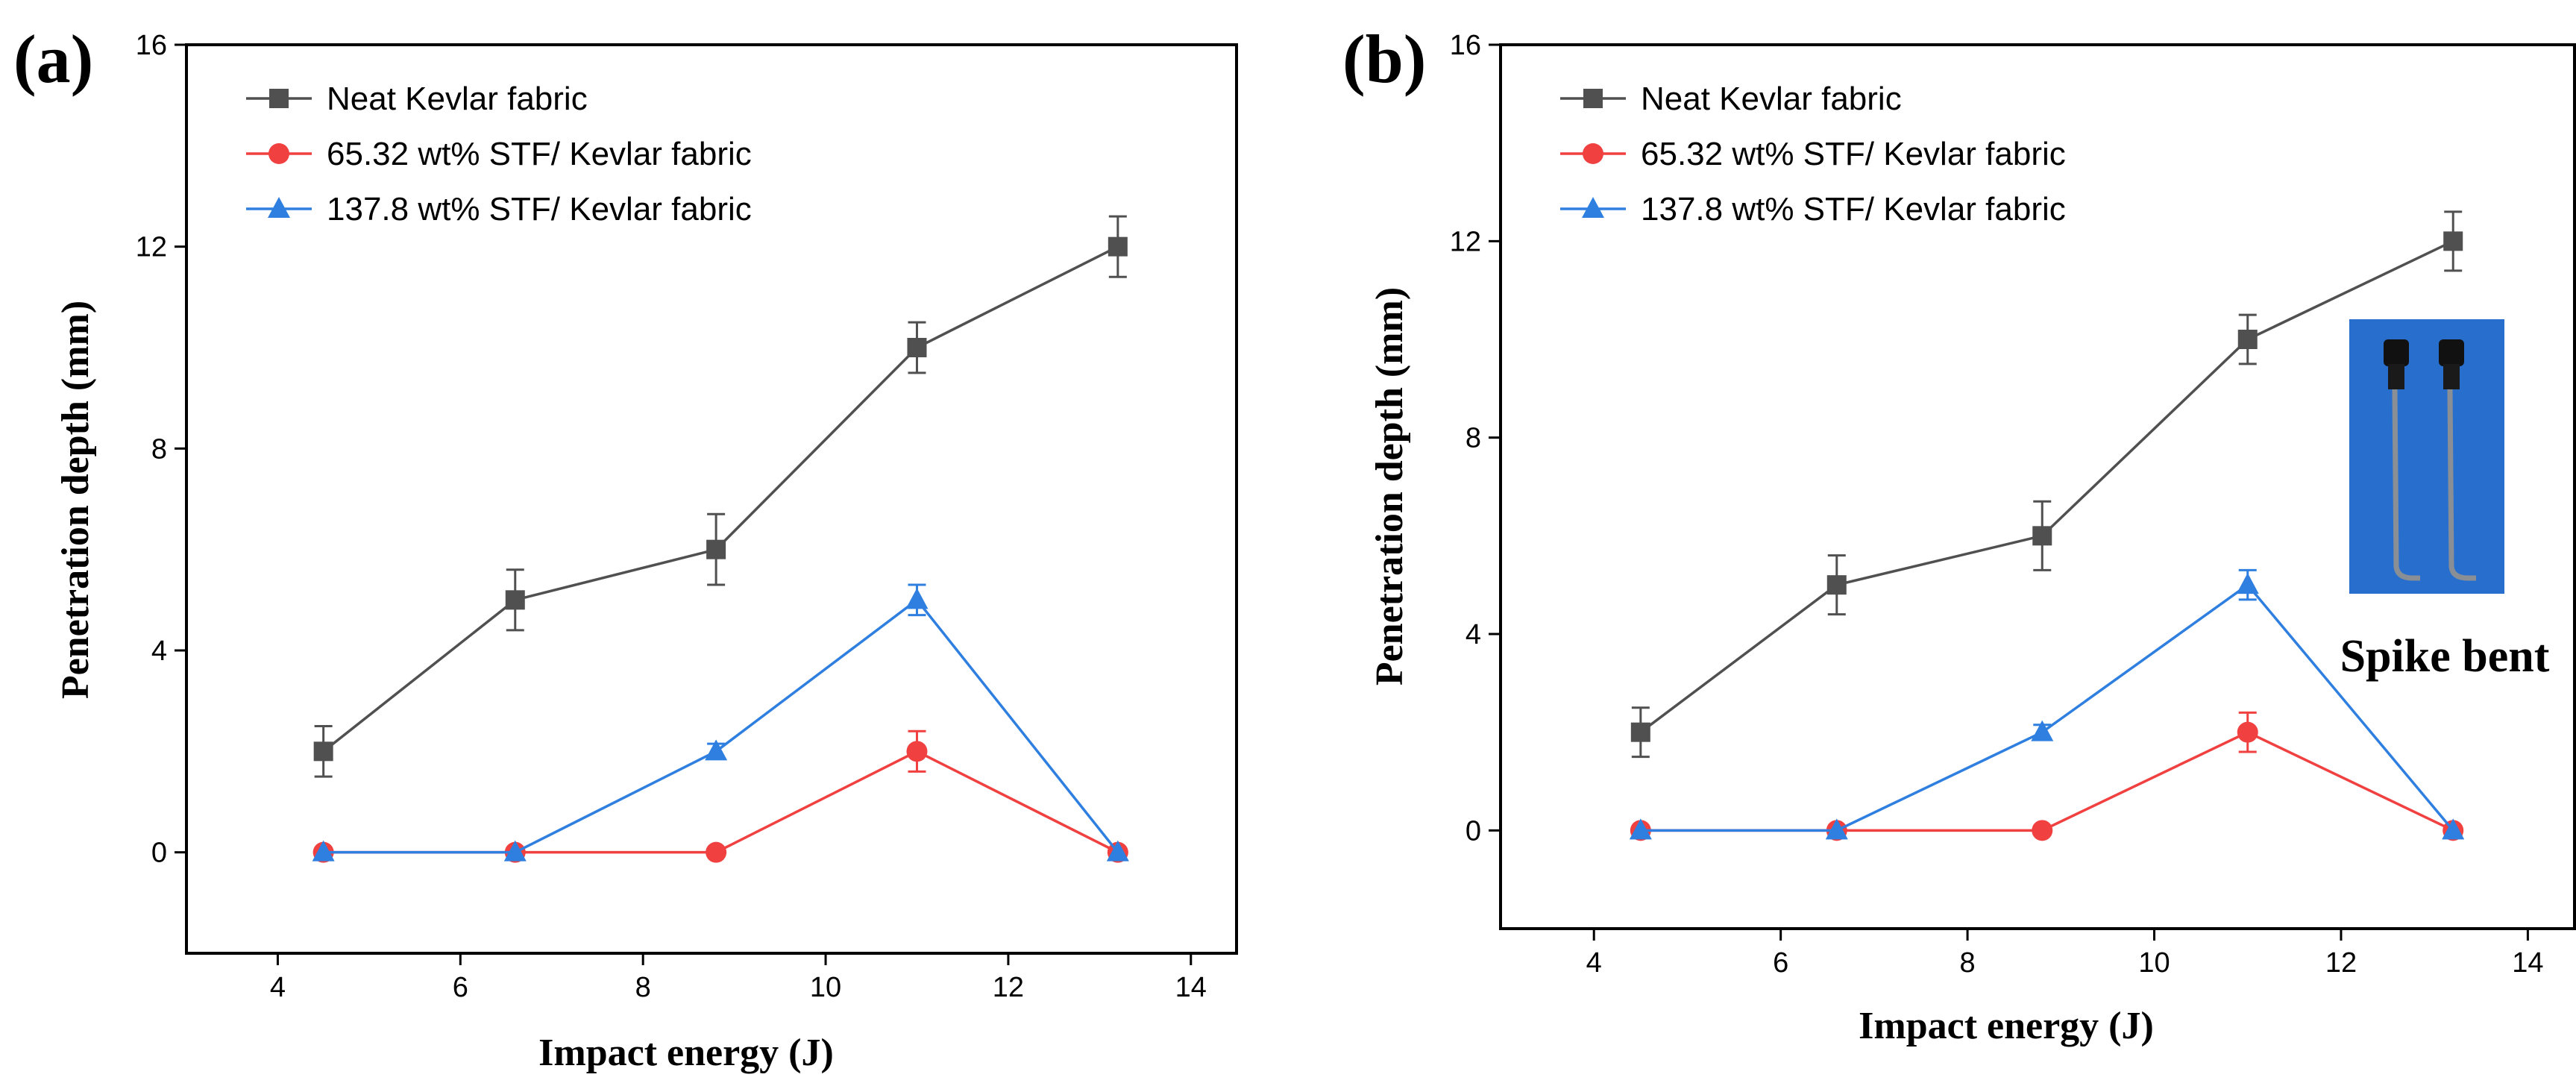  What do you see at coordinates (1384, 59) in the screenshot?
I see `panel-label: (b)` at bounding box center [1384, 59].